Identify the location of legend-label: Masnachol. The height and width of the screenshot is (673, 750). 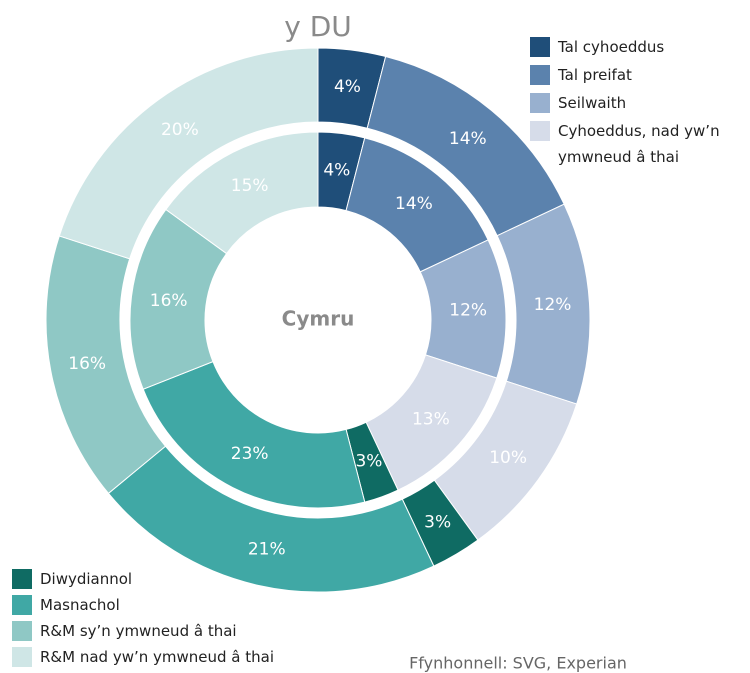
(80, 605).